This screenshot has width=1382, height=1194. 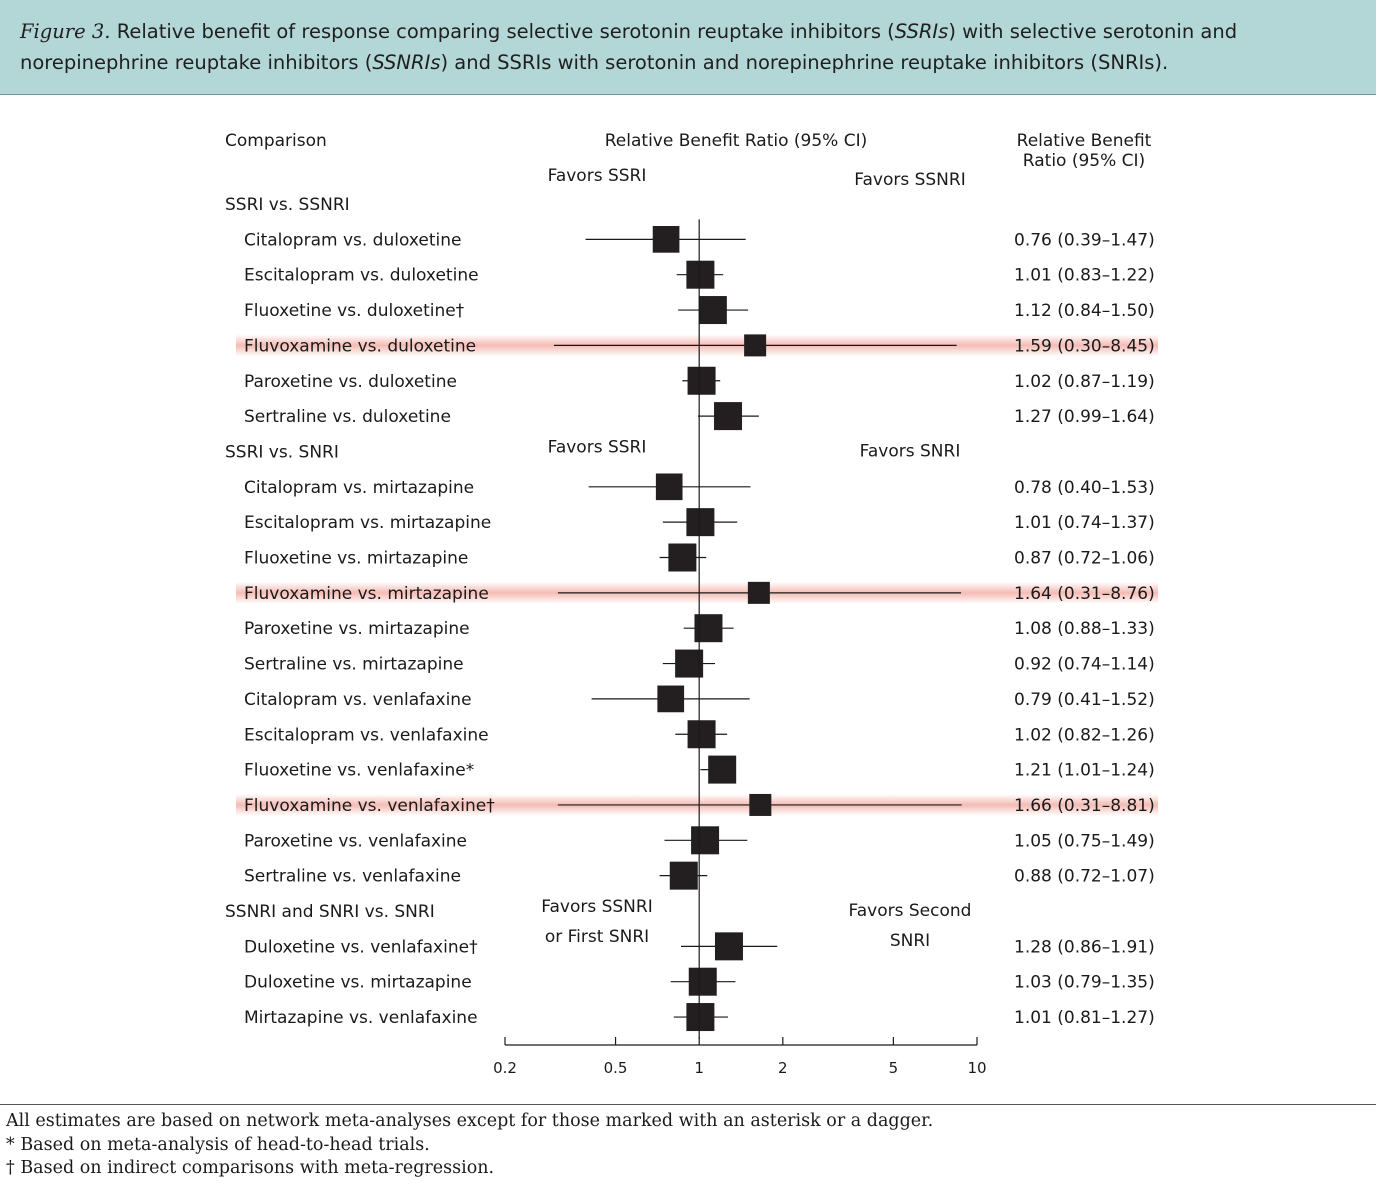 I want to click on row-label: Mirtazapine vs. venlafaxine, so click(x=361, y=1018).